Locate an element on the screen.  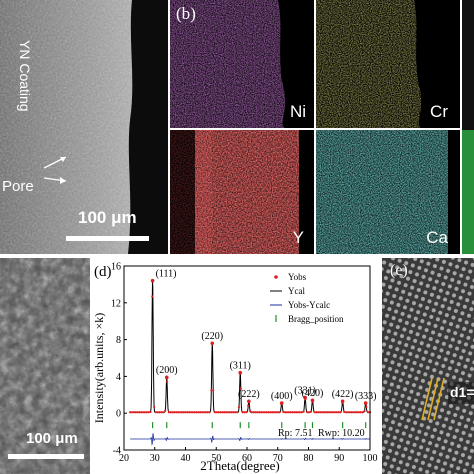
scale-bar-label: 100 μm is located at coordinates (107, 217).